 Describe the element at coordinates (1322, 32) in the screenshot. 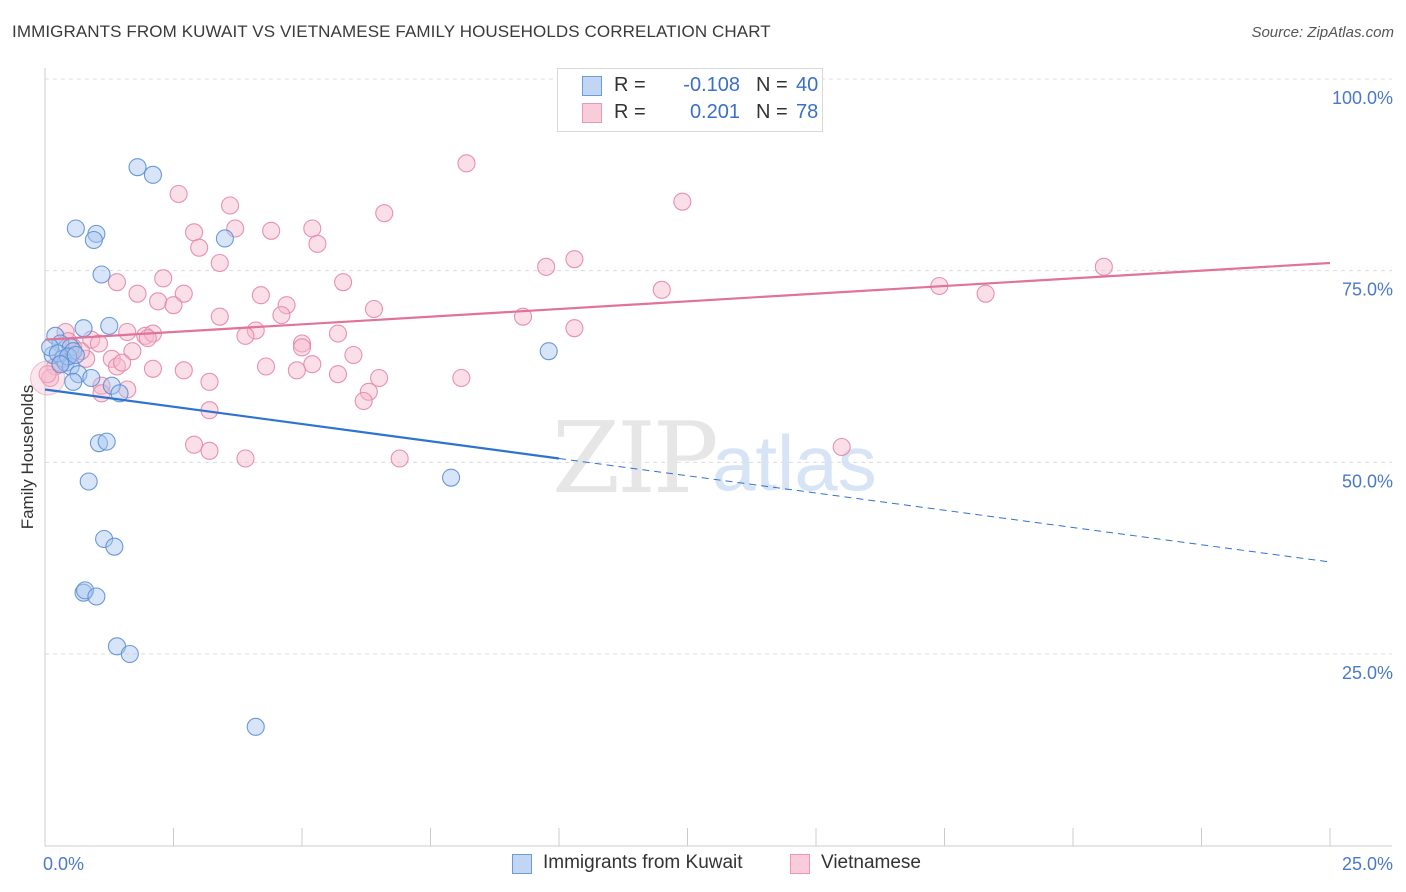

I see `source-label: Source: ZipAtlas.com` at that location.